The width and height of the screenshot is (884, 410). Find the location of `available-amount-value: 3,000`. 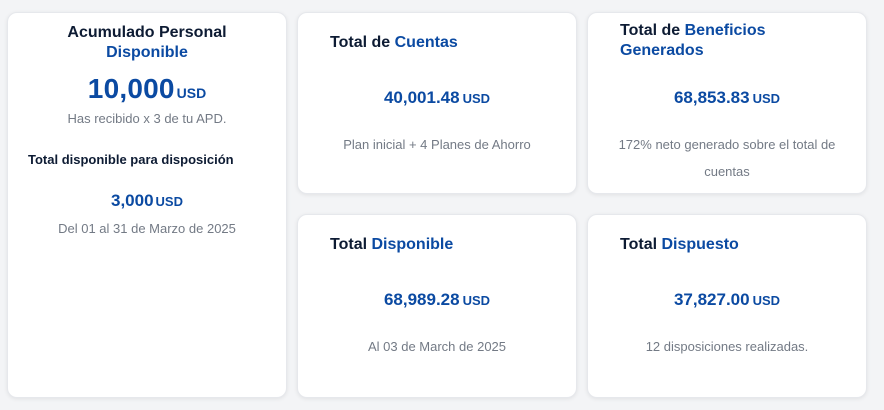

available-amount-value: 3,000 is located at coordinates (132, 200).